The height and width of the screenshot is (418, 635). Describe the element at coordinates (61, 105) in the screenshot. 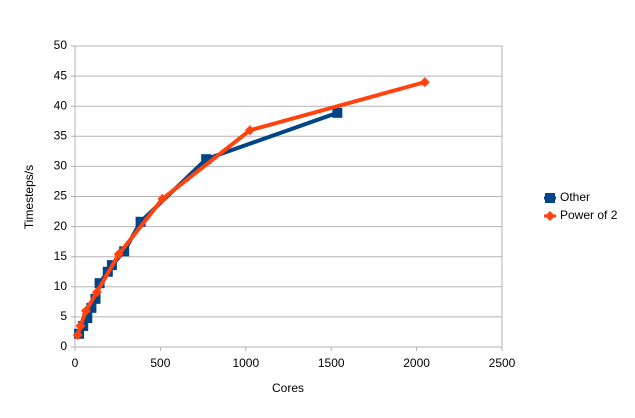

I see `y-tick-label: 40` at that location.